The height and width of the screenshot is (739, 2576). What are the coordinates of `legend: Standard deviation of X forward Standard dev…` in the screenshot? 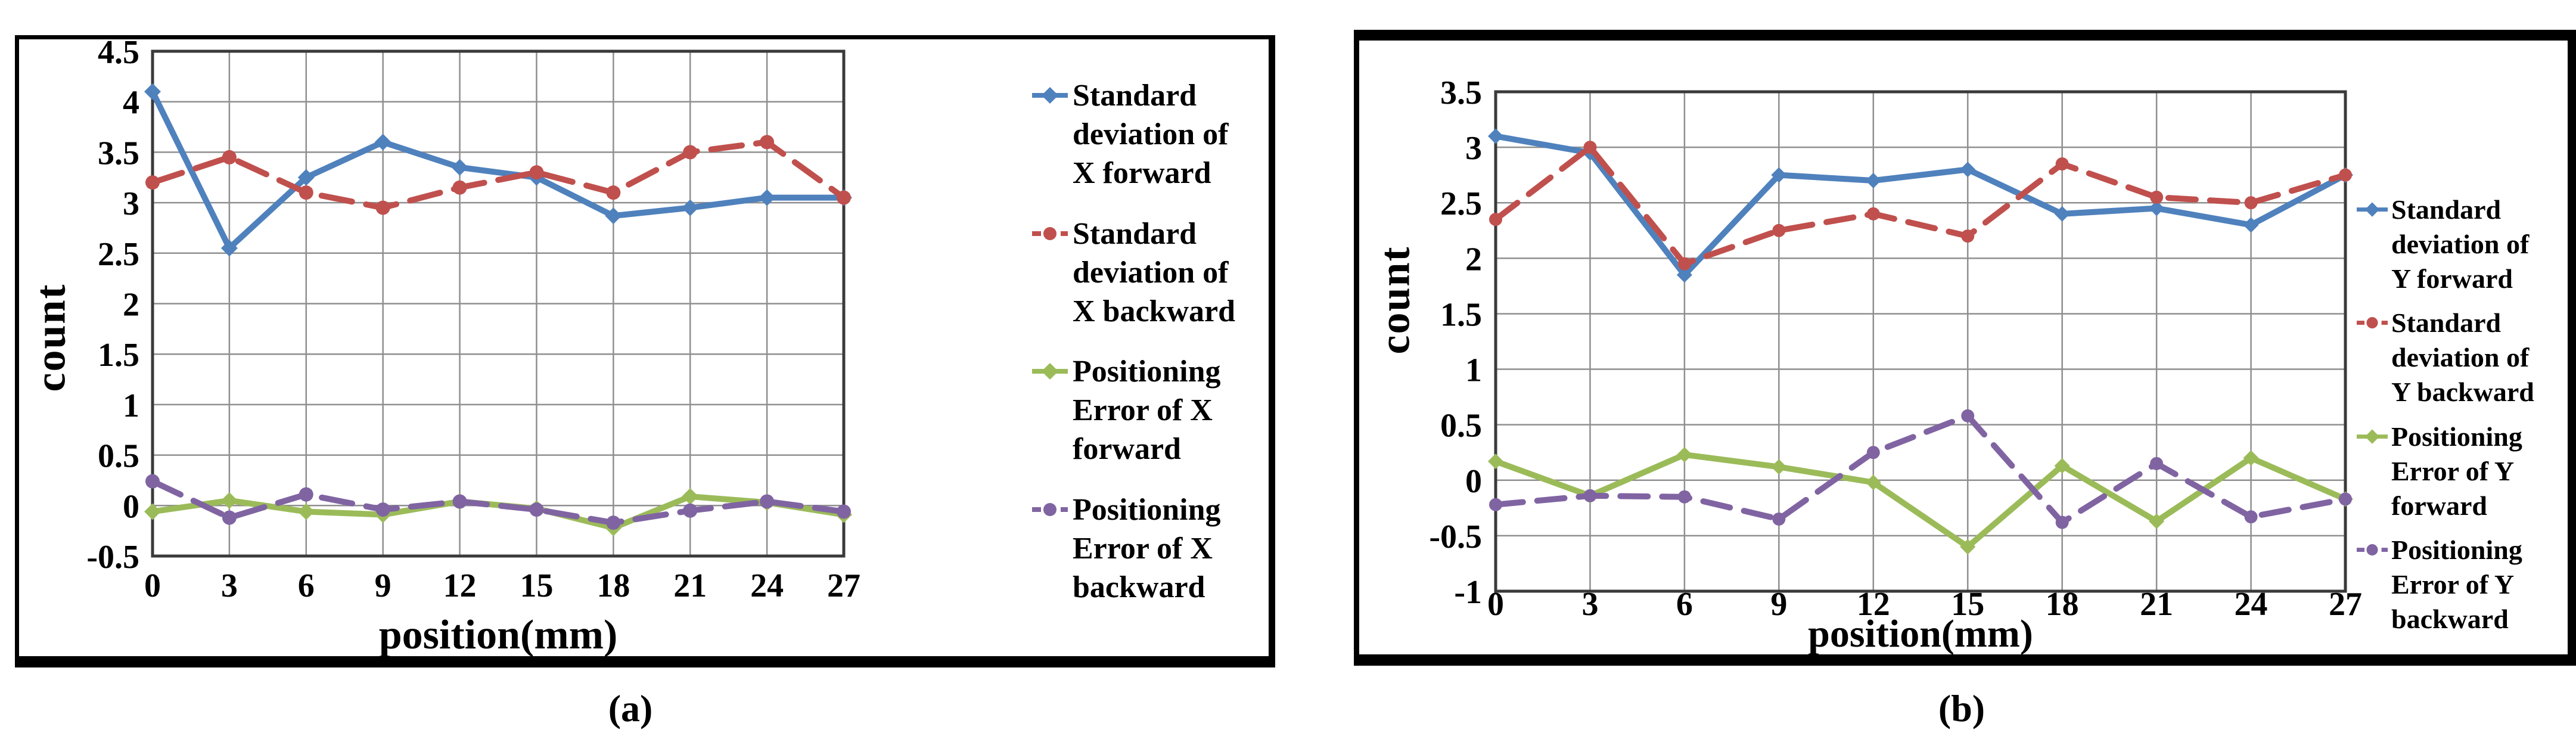 It's located at (1150, 341).